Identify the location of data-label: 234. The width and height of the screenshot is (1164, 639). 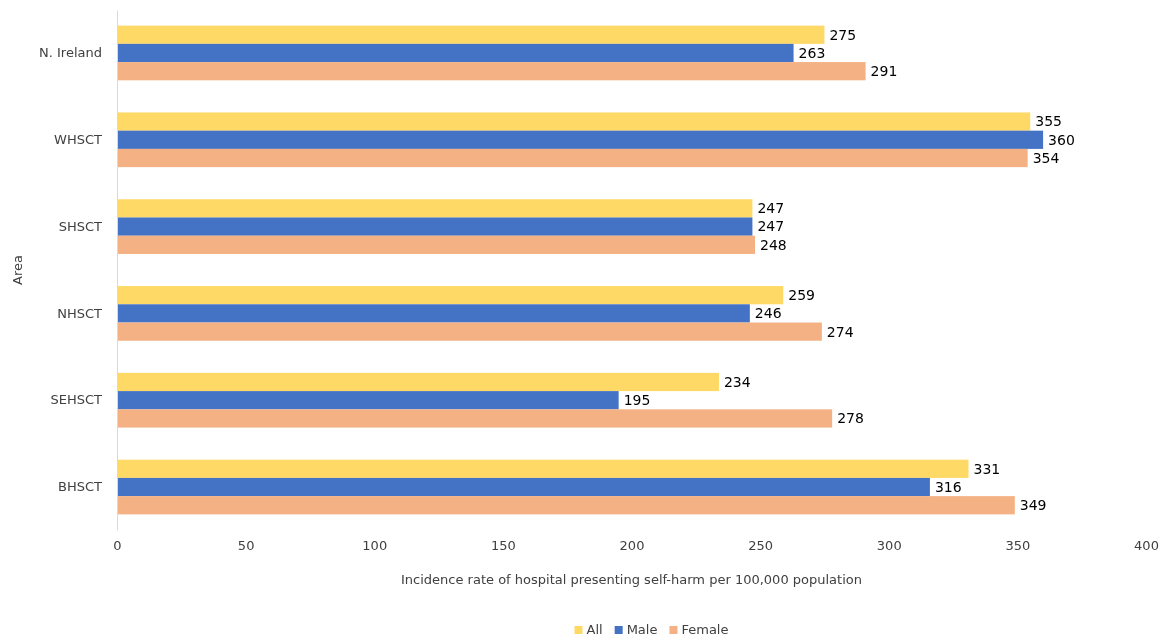
(737, 381).